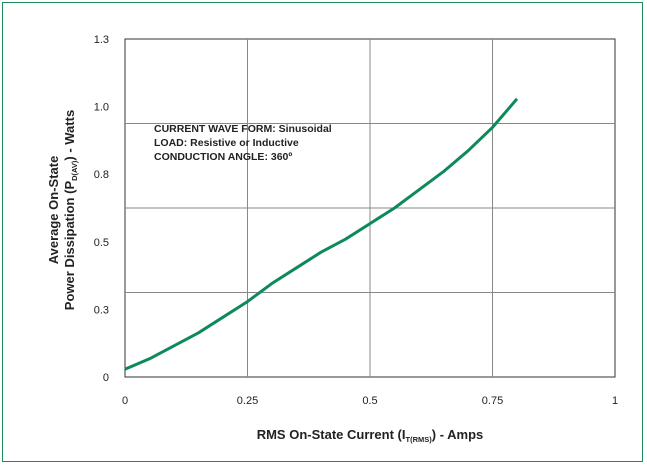 Image resolution: width=647 pixels, height=466 pixels. I want to click on x-axis-title-end: ) - Amps, so click(458, 434).